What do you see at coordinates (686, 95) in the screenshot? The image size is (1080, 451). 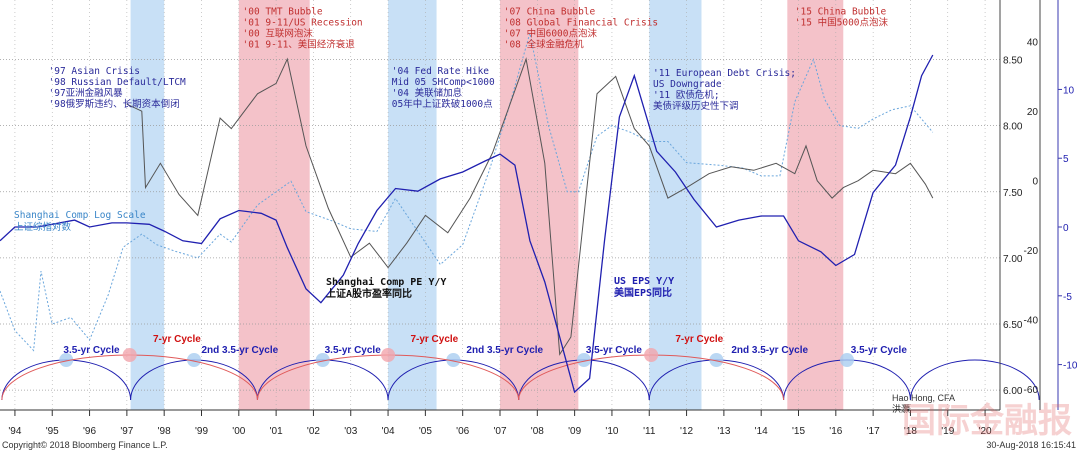 I see `annotation-text: '11 欧债危机;` at bounding box center [686, 95].